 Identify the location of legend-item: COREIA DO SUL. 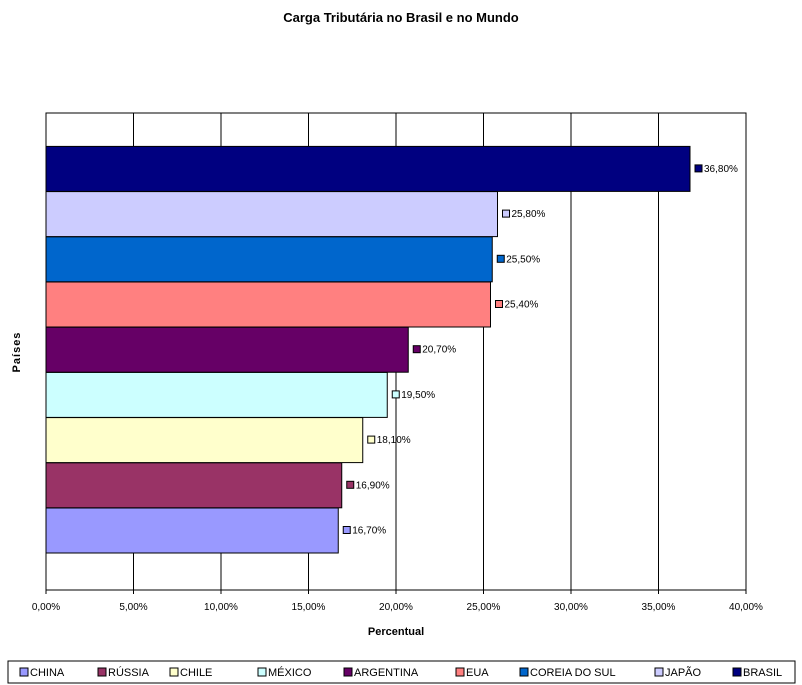
(573, 673).